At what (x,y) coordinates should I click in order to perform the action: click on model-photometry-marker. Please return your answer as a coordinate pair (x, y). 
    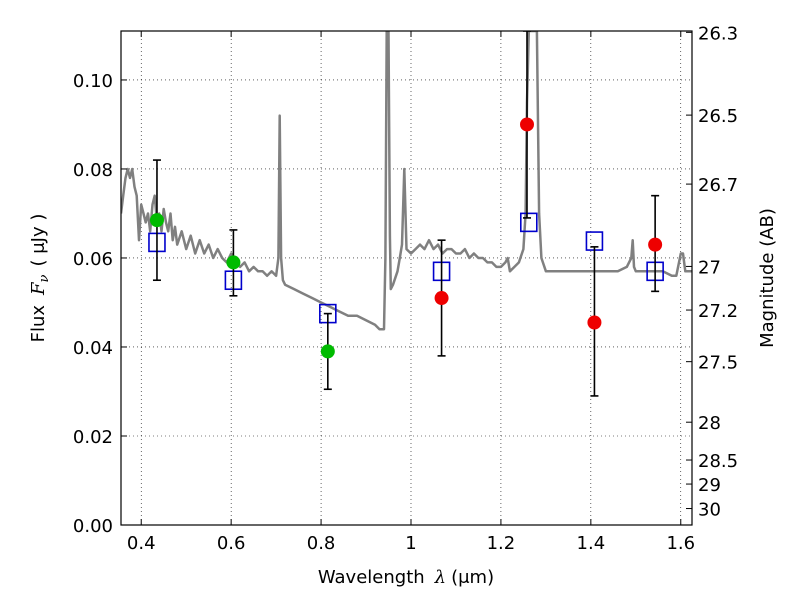
    Looking at the image, I should click on (528, 222).